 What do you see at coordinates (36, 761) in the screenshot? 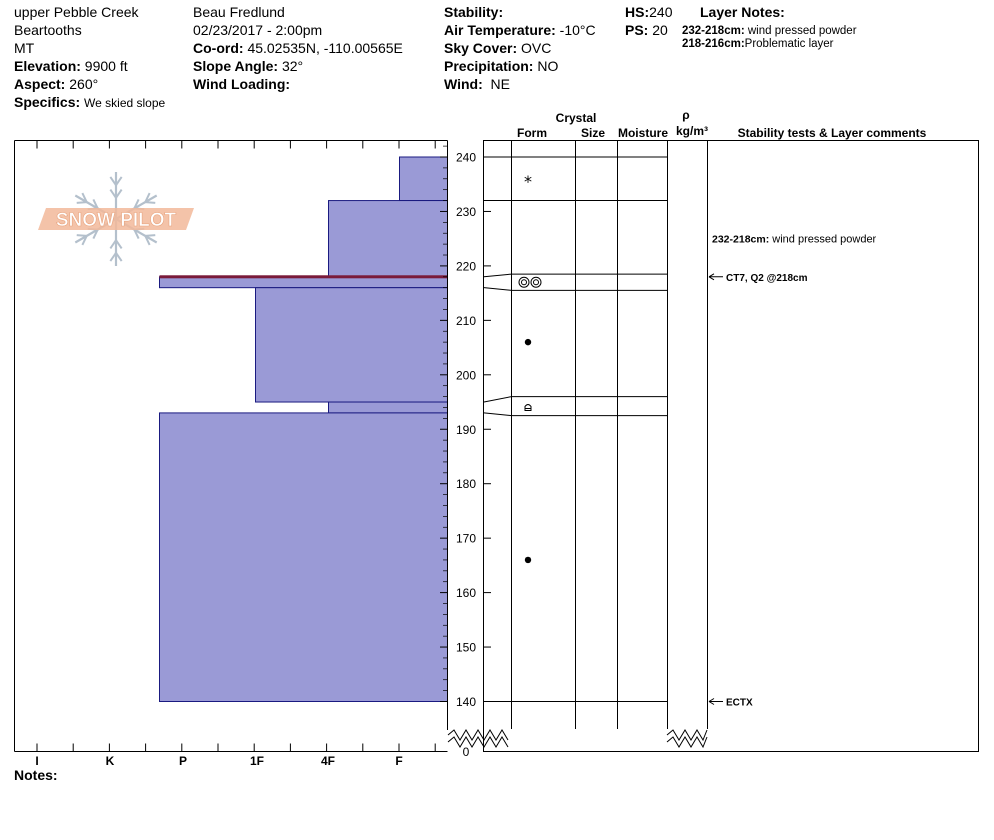
I see `hardness-label-I: I` at bounding box center [36, 761].